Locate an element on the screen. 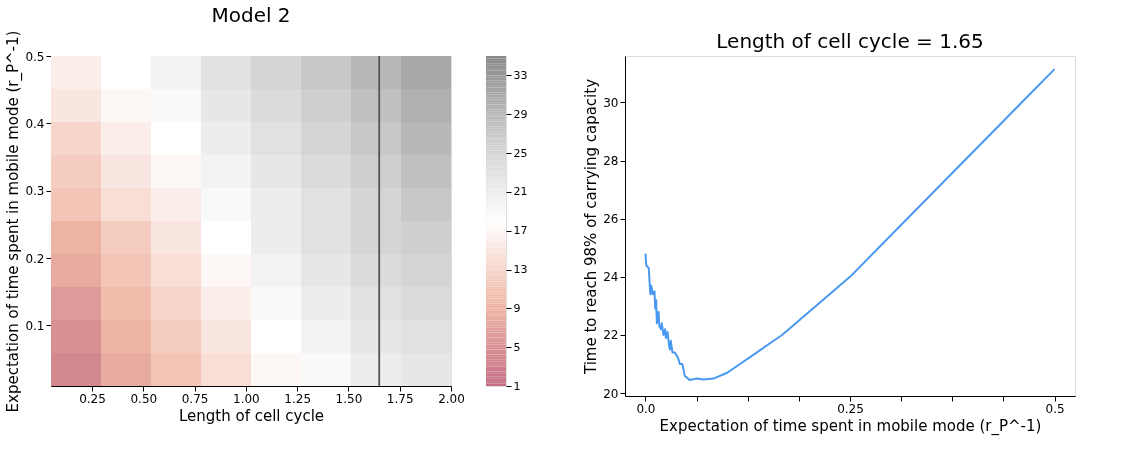  x-tick-label: 0.0 is located at coordinates (646, 408).